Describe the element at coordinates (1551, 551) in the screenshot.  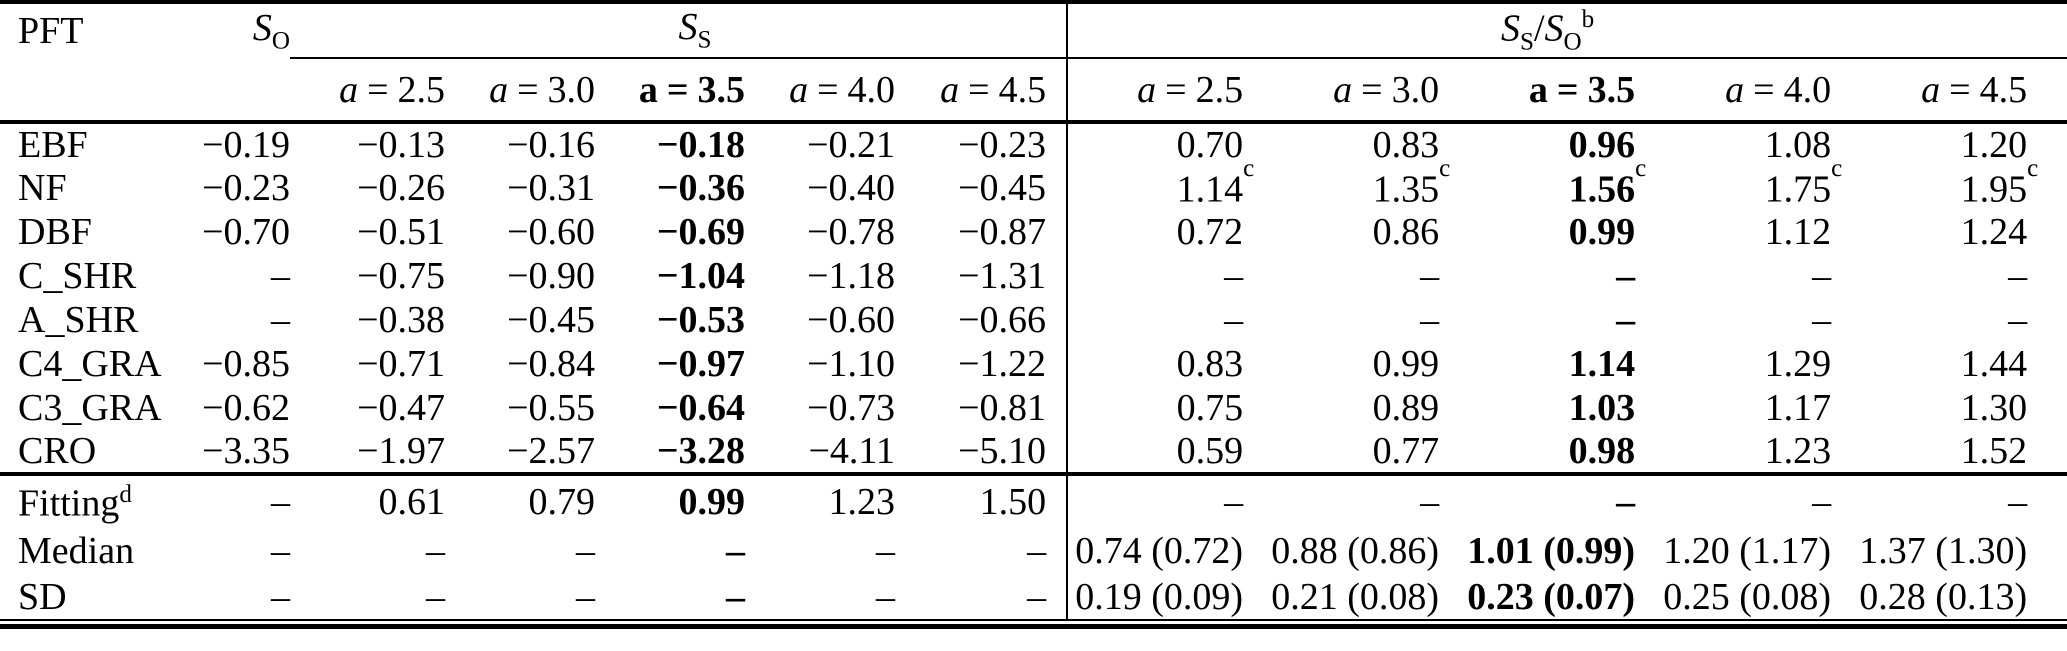
I see `cell-value: 1.01 (0.99)` at that location.